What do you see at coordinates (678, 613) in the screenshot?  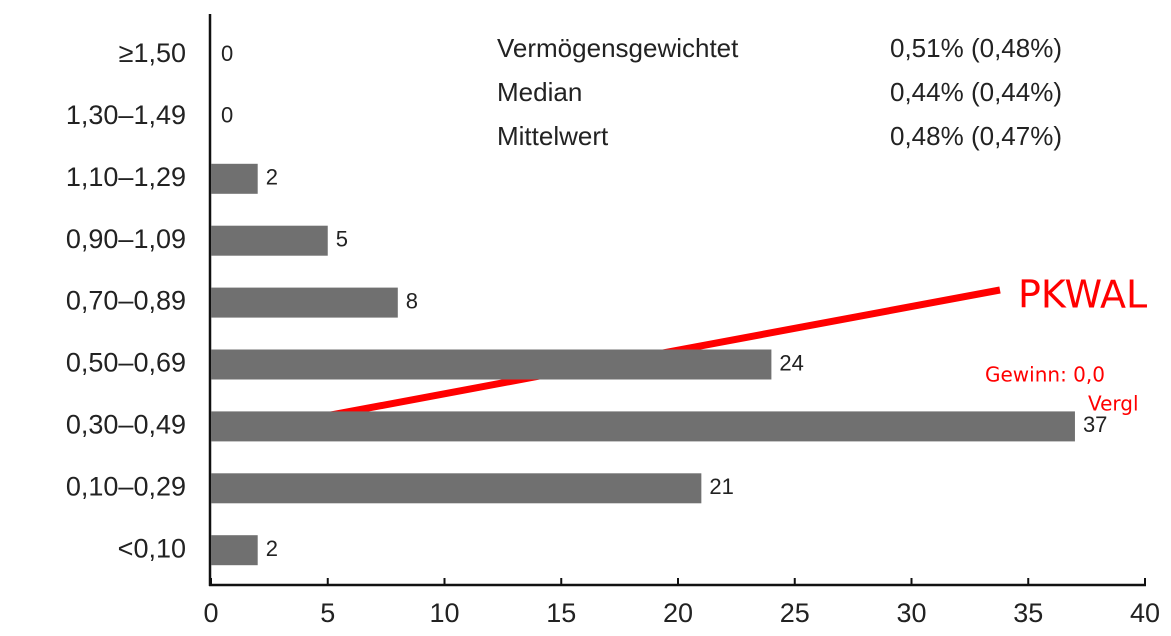 I see `x-tick-label: 20` at bounding box center [678, 613].